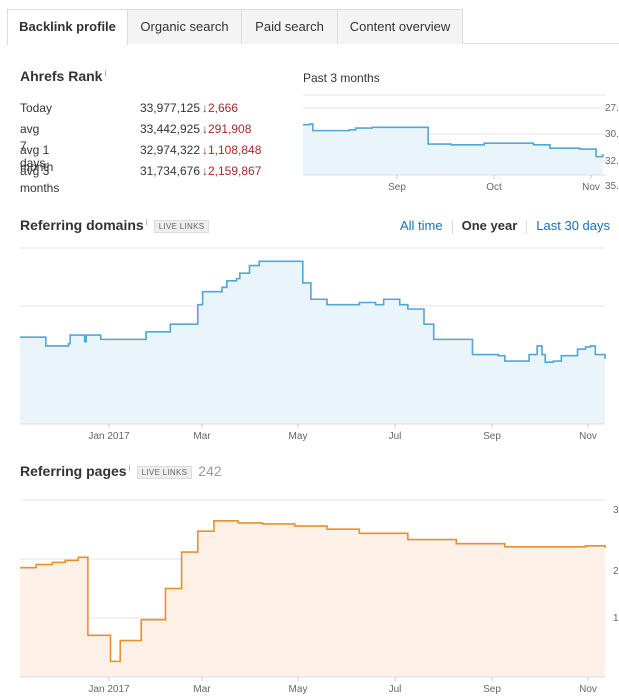 This screenshot has height=700, width=619. I want to click on rank-label: avg 7 days, so click(33, 146).